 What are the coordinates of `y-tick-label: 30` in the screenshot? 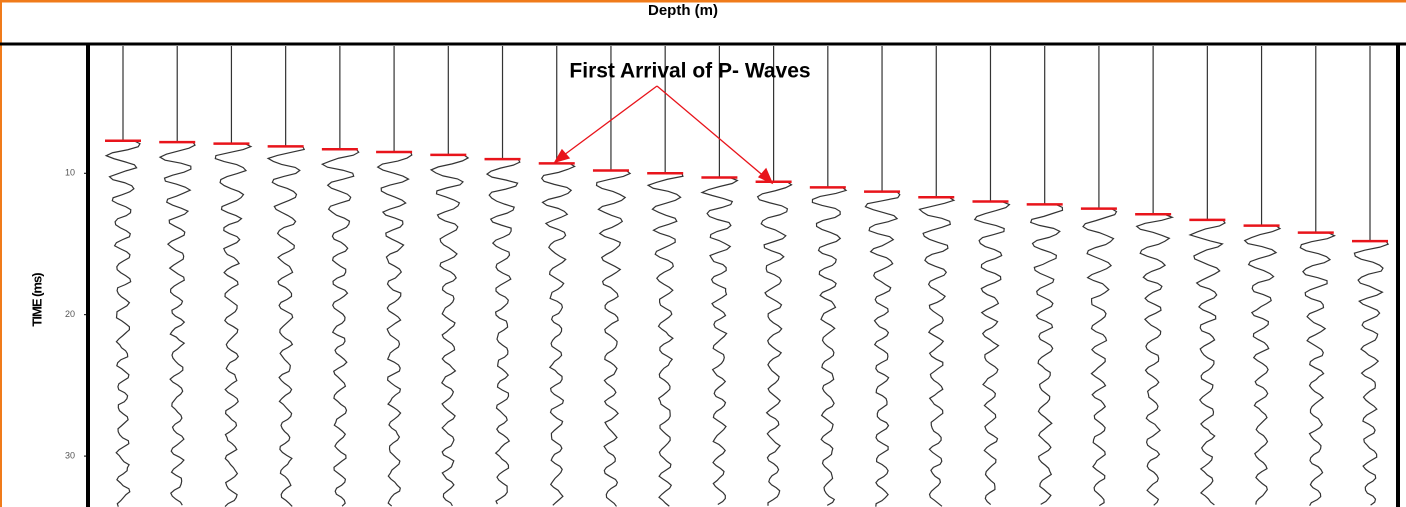 It's located at (70, 455).